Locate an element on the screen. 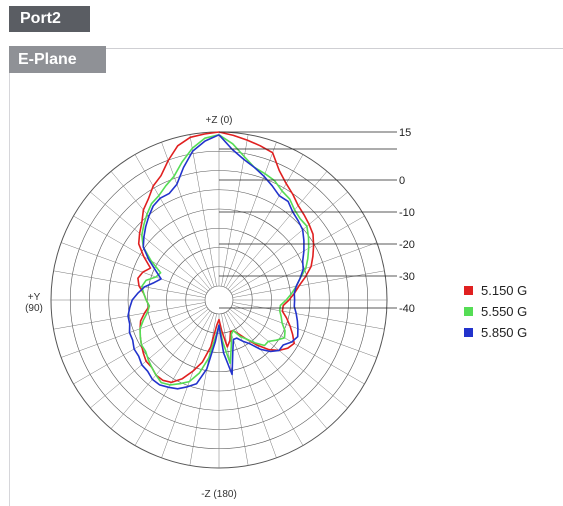 The image size is (563, 506). legend-item-5850: 5.850 G is located at coordinates (495, 332).